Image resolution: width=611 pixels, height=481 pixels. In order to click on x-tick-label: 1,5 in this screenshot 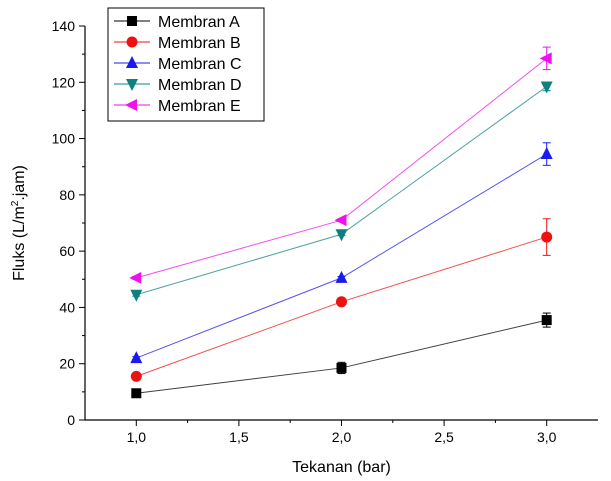, I will do `click(239, 437)`.